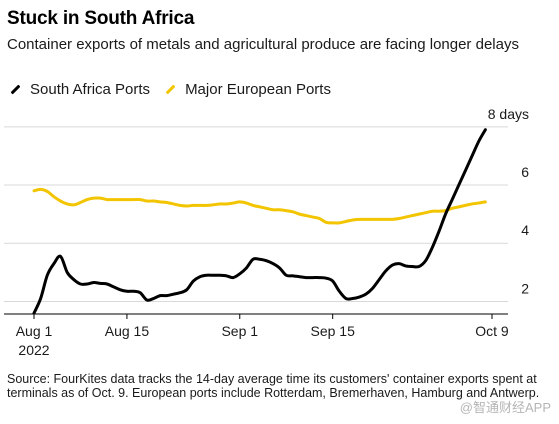 The height and width of the screenshot is (424, 559). I want to click on y-tick-label: 6, so click(525, 172).